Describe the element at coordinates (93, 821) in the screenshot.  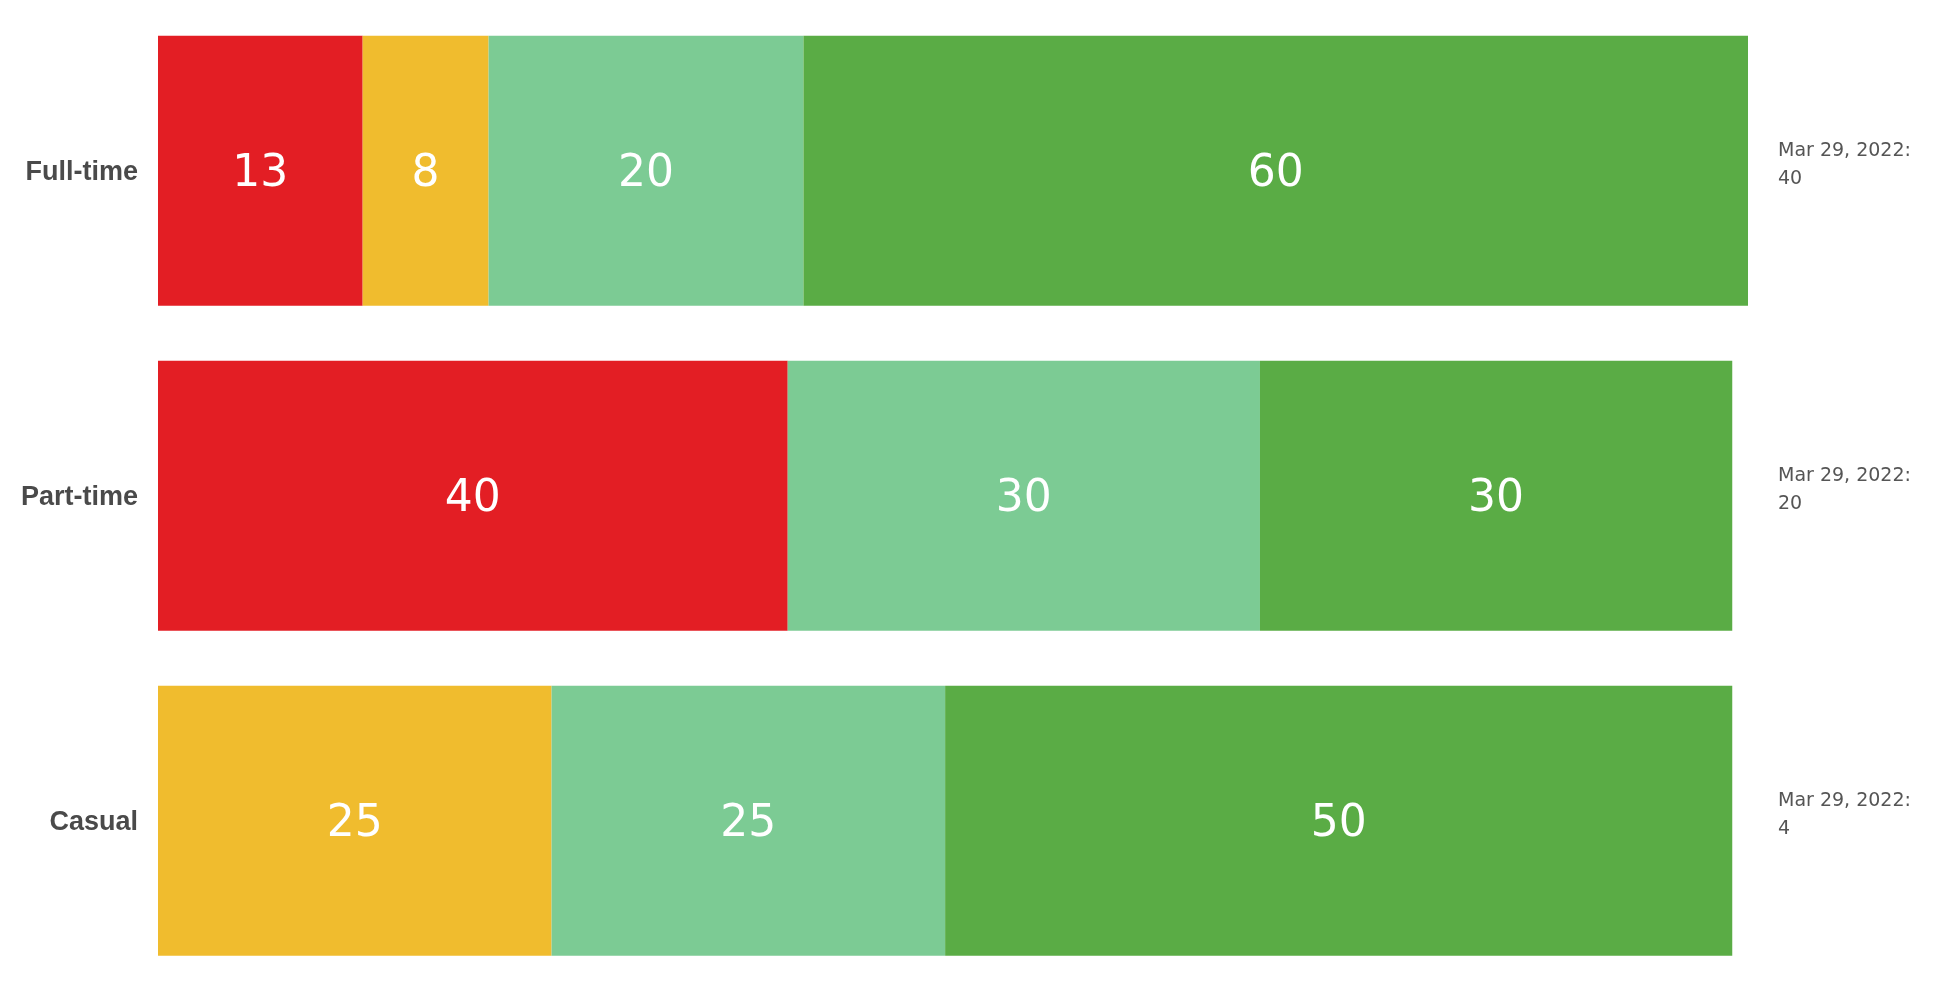
I see `y-tick-label: Casual` at that location.